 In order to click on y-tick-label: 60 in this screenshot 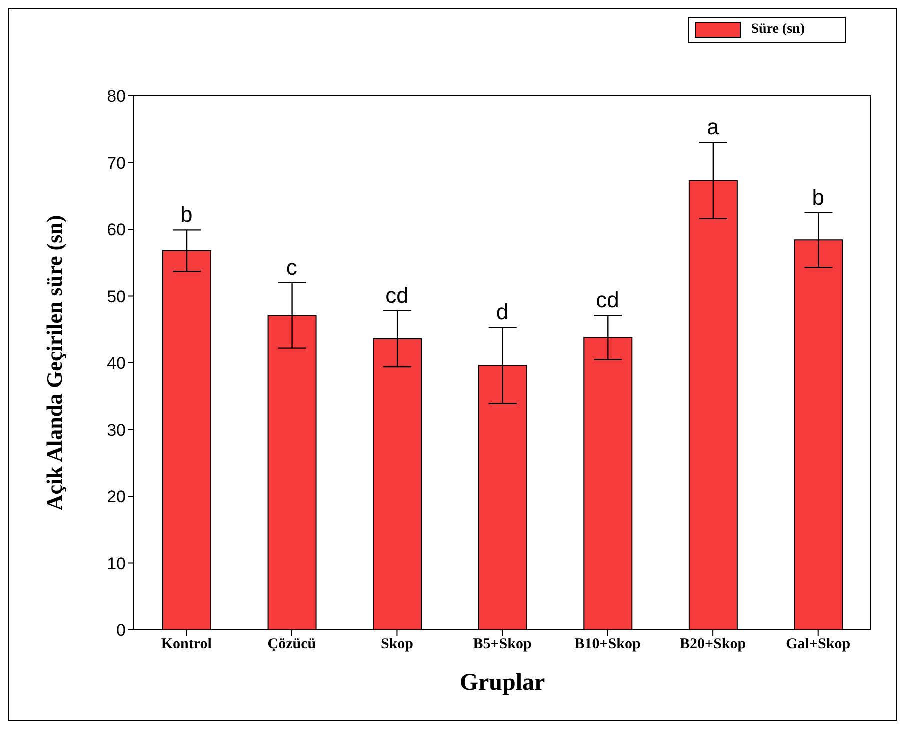, I will do `click(116, 230)`.